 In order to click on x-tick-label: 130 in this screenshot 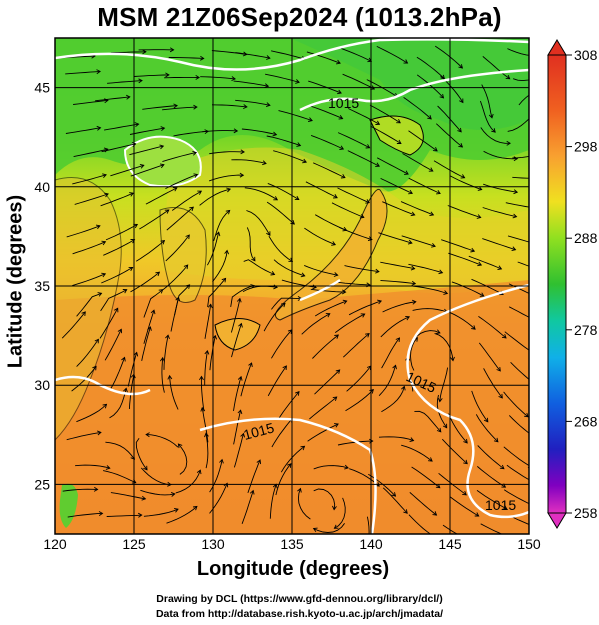, I will do `click(213, 544)`.